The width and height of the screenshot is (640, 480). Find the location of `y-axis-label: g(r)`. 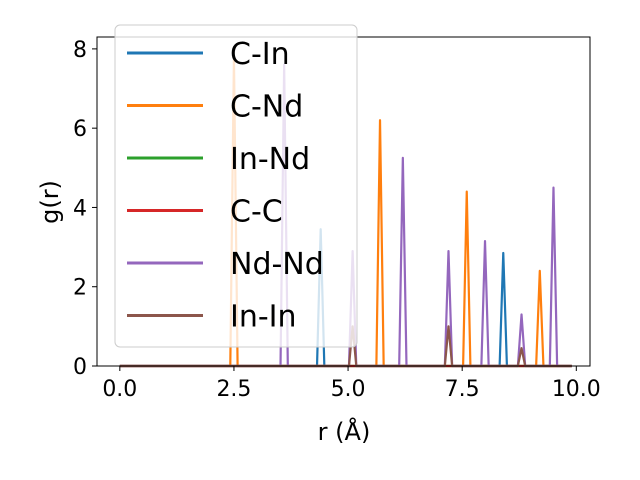

y-axis-label: g(r) is located at coordinates (50, 202).